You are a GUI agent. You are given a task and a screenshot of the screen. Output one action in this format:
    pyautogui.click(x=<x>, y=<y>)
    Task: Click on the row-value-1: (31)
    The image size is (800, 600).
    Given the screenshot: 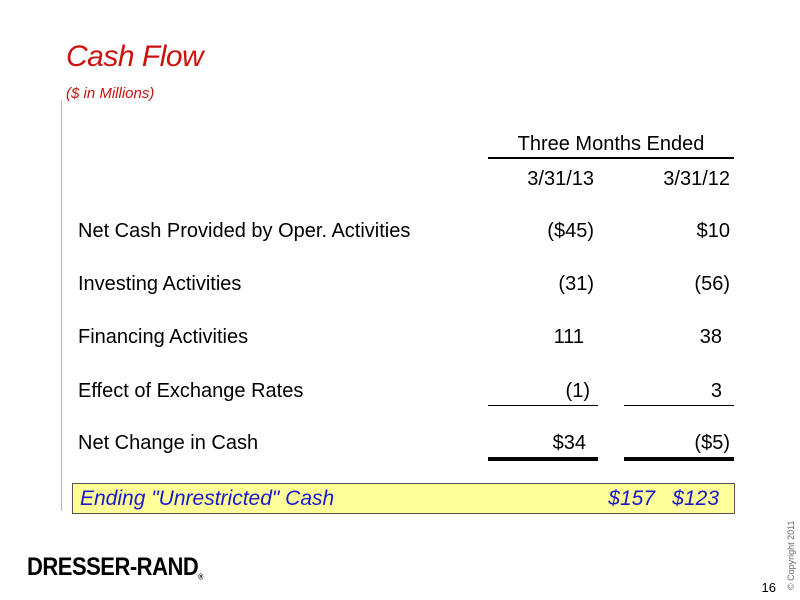 What is the action you would take?
    pyautogui.click(x=576, y=284)
    